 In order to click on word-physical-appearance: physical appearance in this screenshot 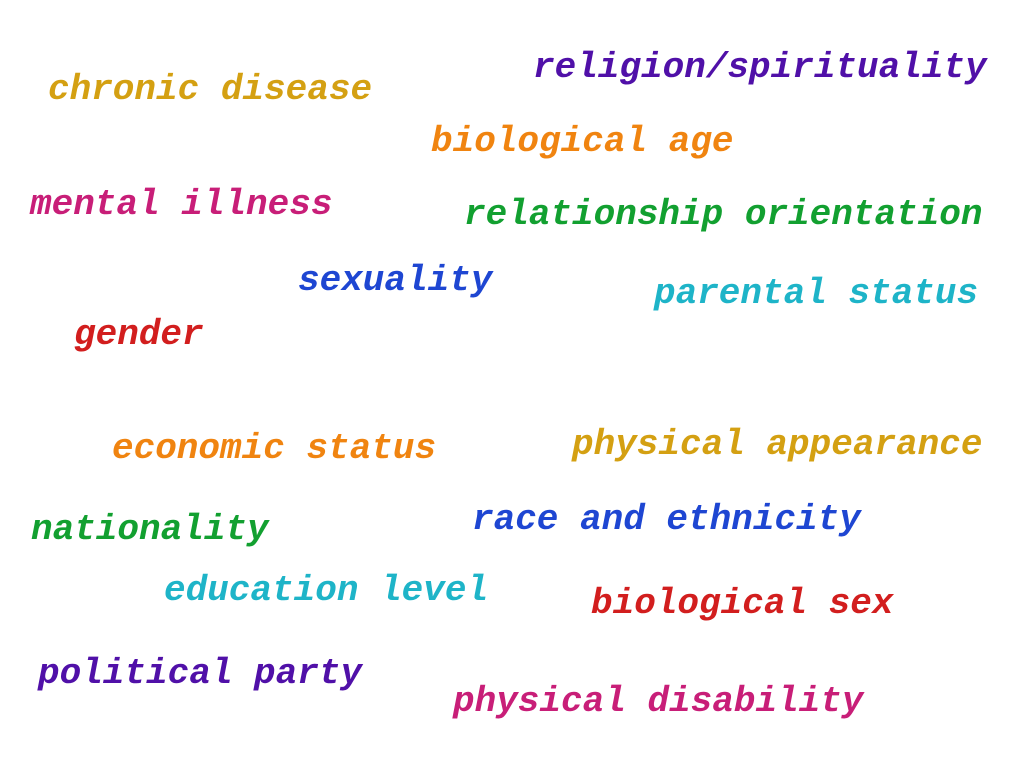, I will do `click(777, 444)`.